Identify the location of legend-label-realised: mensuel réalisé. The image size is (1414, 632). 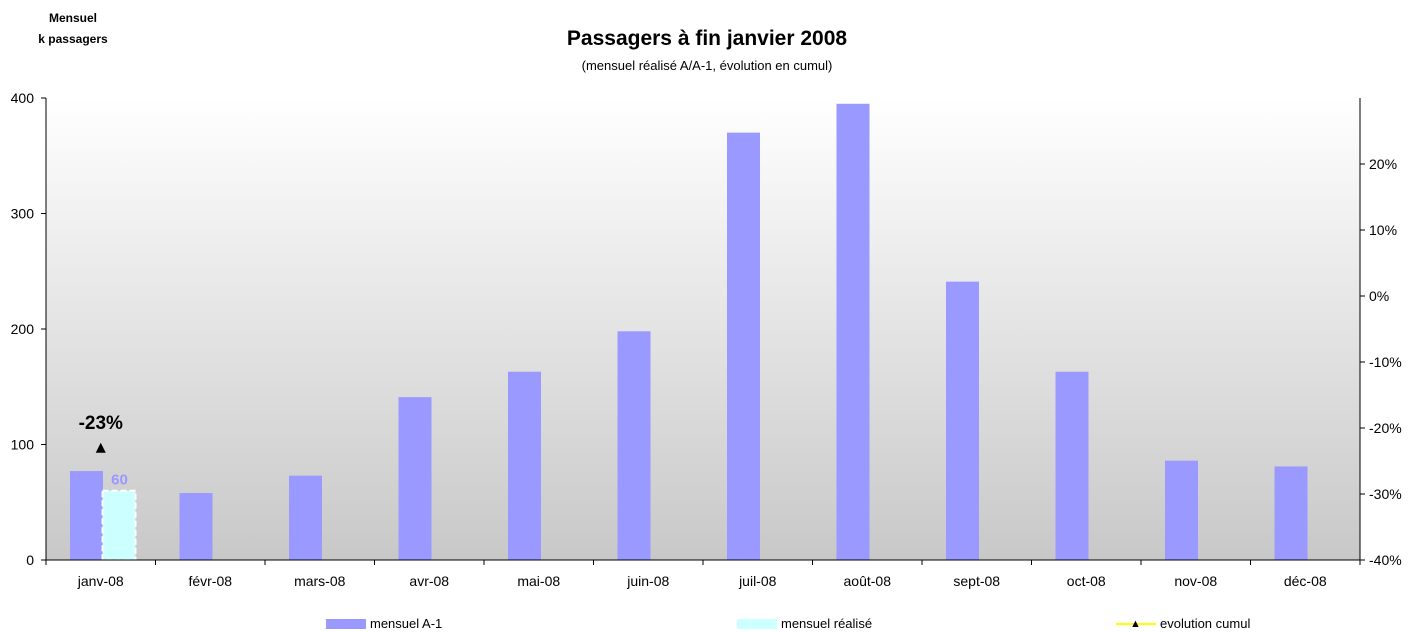
(827, 623).